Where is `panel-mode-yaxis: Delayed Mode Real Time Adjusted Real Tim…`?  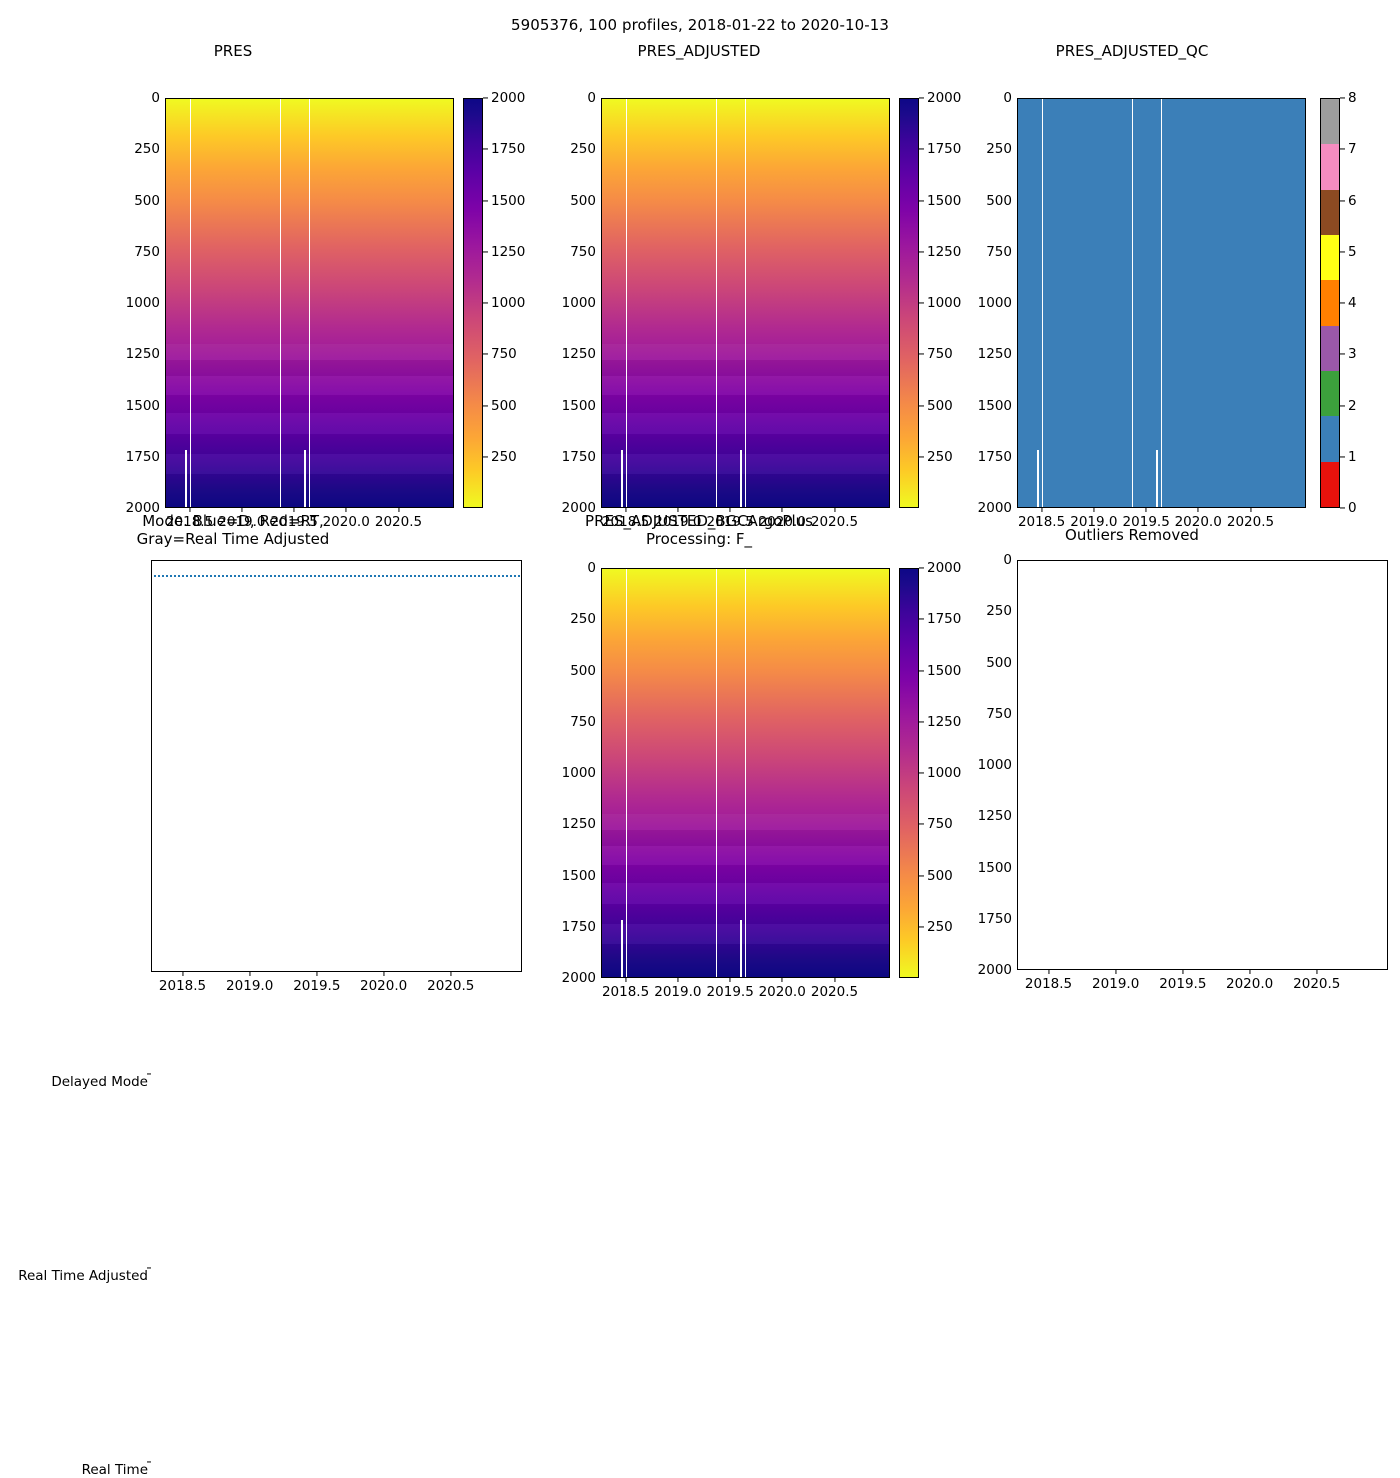
panel-mode-yaxis: Delayed Mode Real Time Adjusted Real Tim… is located at coordinates (74, 1273).